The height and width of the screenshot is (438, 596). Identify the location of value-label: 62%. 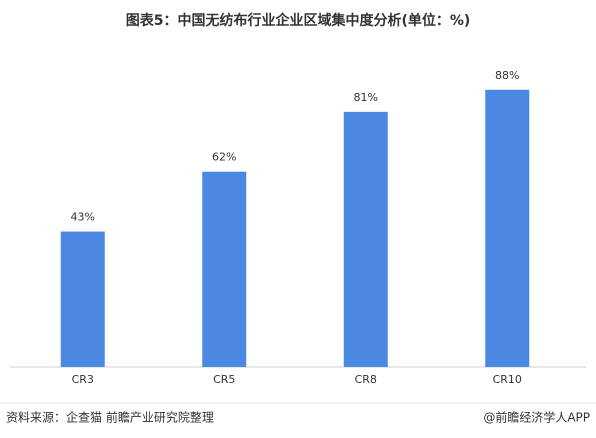
(224, 157).